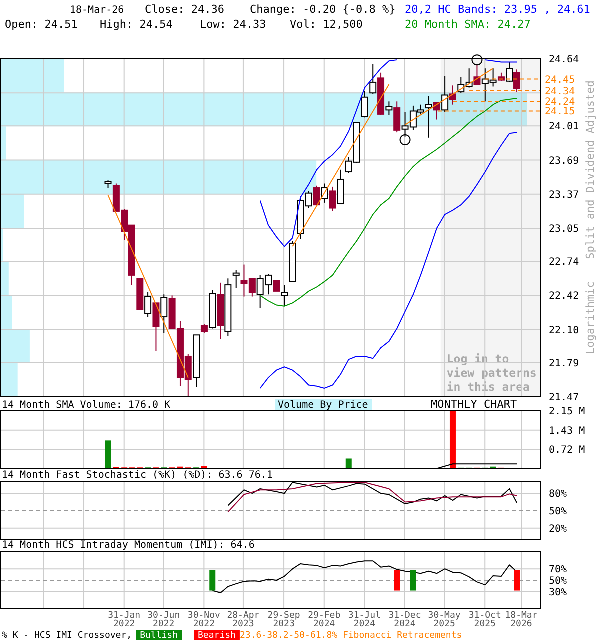 The height and width of the screenshot is (640, 600). I want to click on y-tick-label: 0.72 M, so click(567, 450).